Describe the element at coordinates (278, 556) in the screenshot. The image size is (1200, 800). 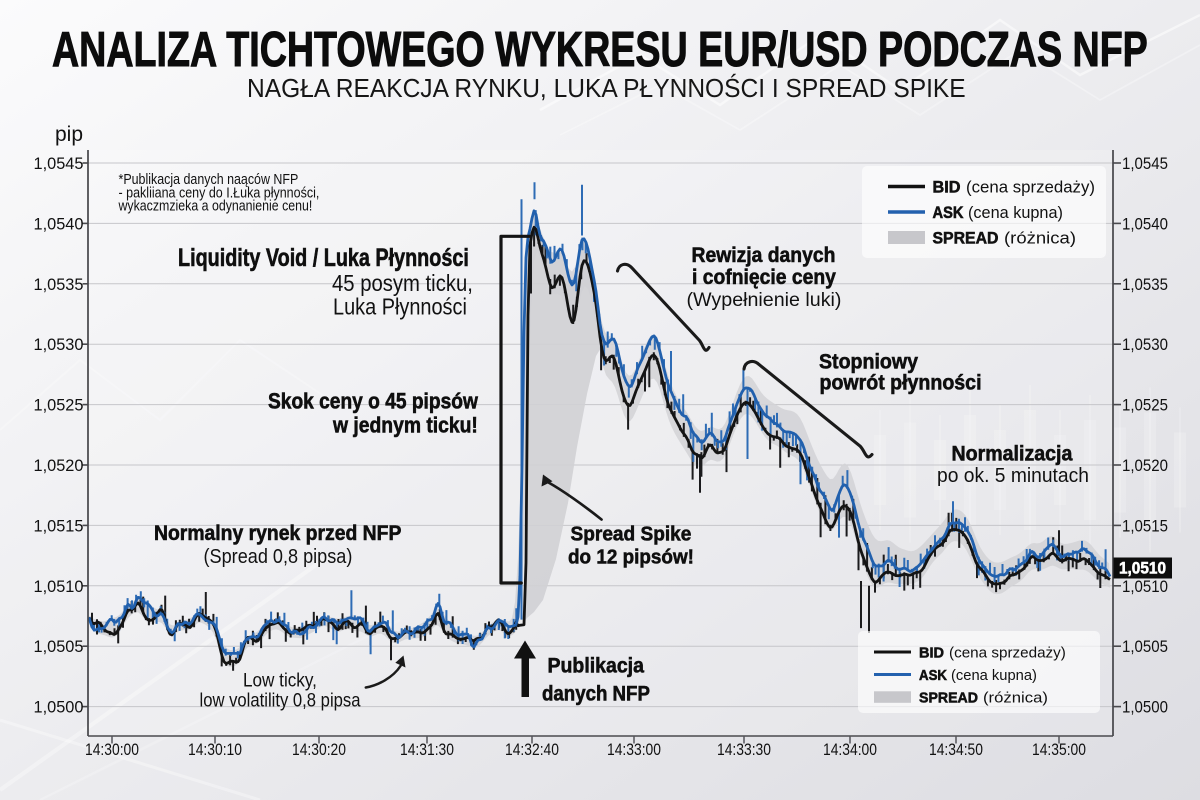
I see `svg-text: (Spread 0,8 pipsa)` at that location.